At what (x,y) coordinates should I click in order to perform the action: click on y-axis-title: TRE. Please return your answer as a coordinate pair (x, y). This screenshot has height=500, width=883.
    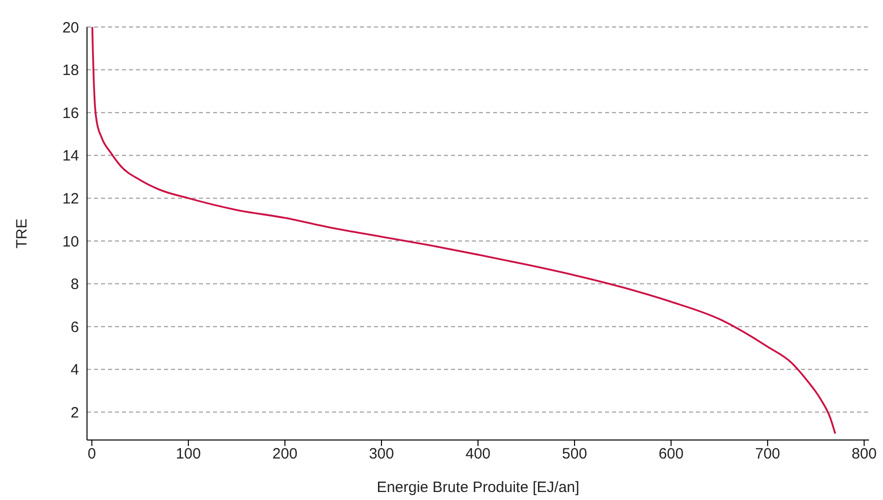
    Looking at the image, I should click on (21, 233).